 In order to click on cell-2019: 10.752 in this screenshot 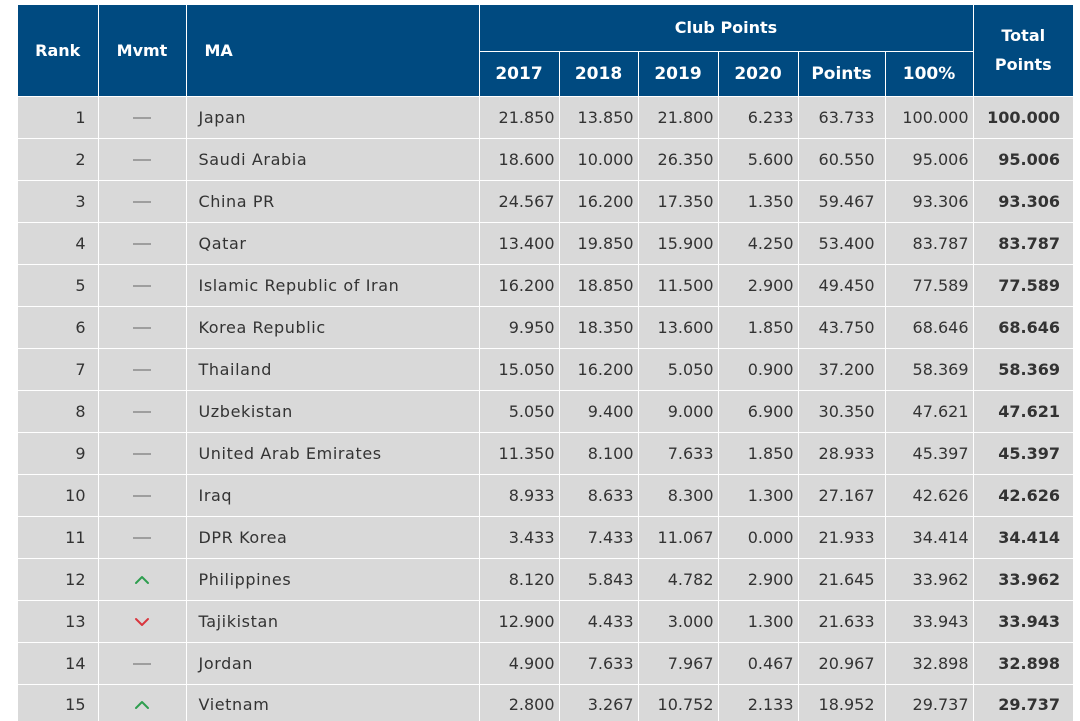, I will do `click(678, 702)`.